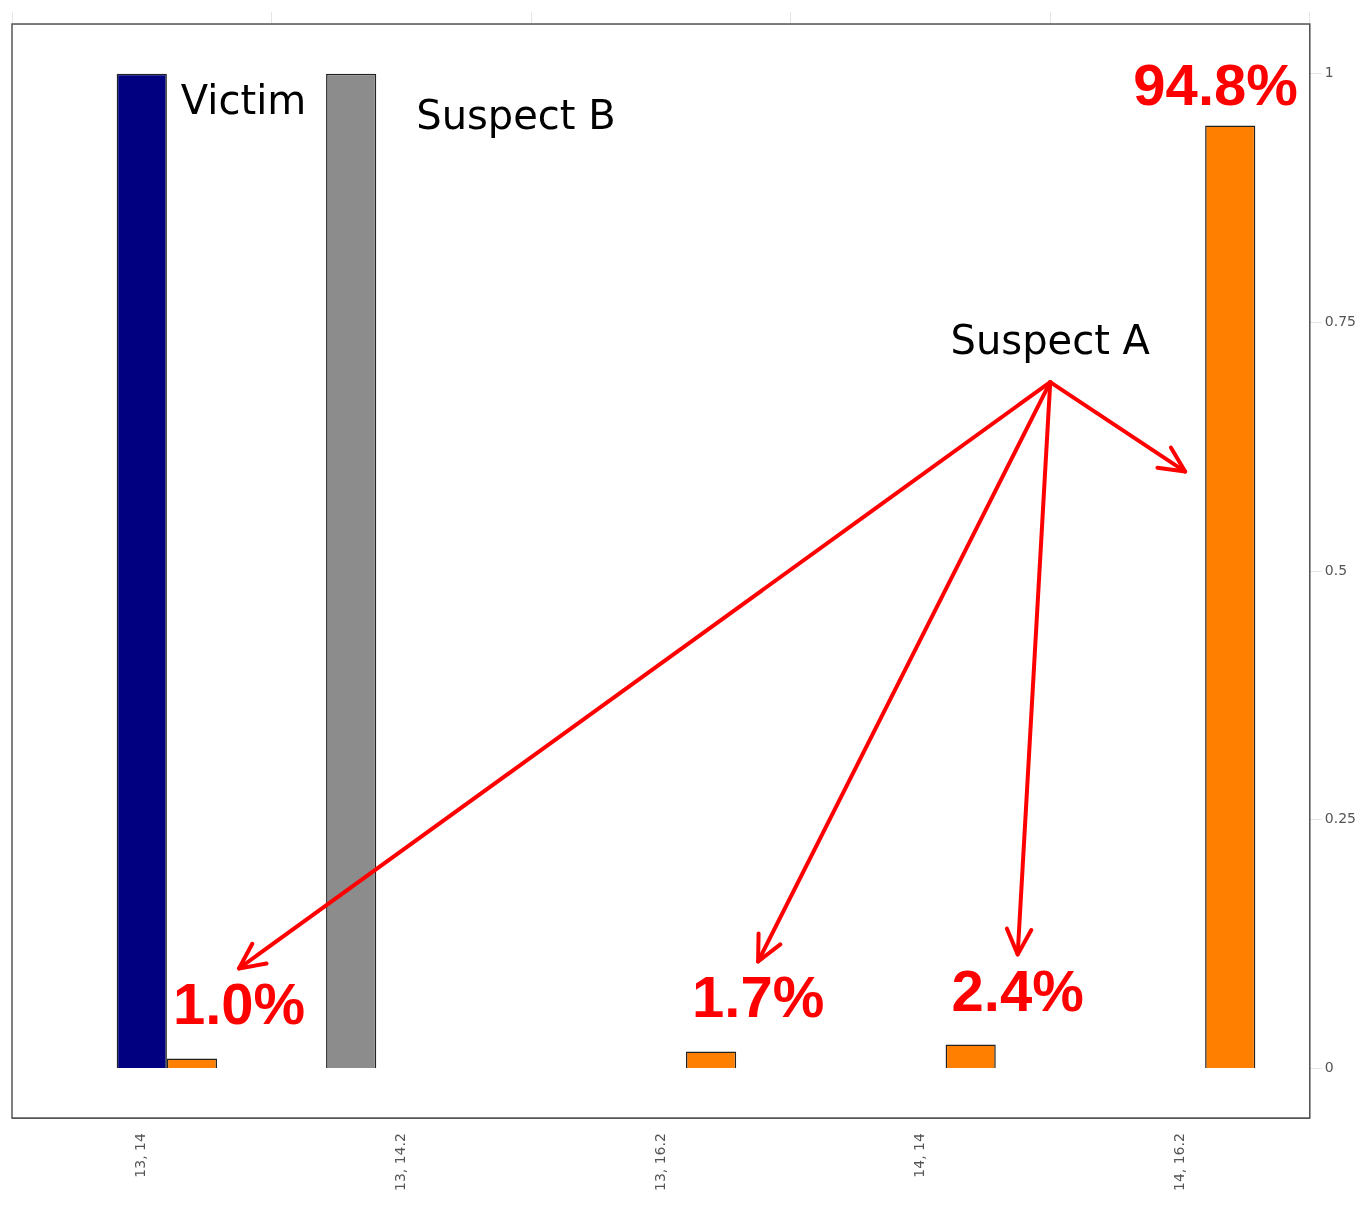  What do you see at coordinates (516, 115) in the screenshot?
I see `series-label: Suspect B` at bounding box center [516, 115].